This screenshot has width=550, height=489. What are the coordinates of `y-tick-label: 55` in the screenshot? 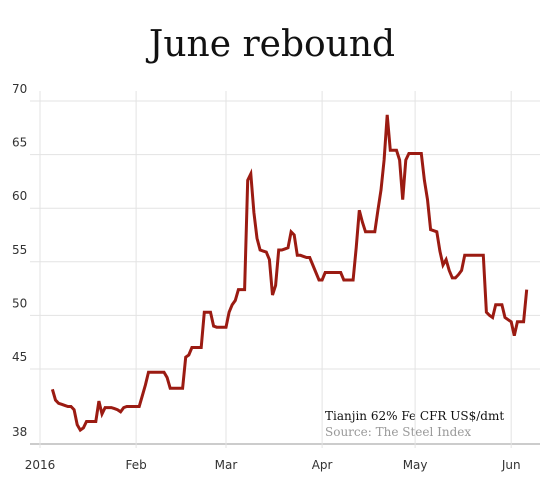 It's located at (19, 250).